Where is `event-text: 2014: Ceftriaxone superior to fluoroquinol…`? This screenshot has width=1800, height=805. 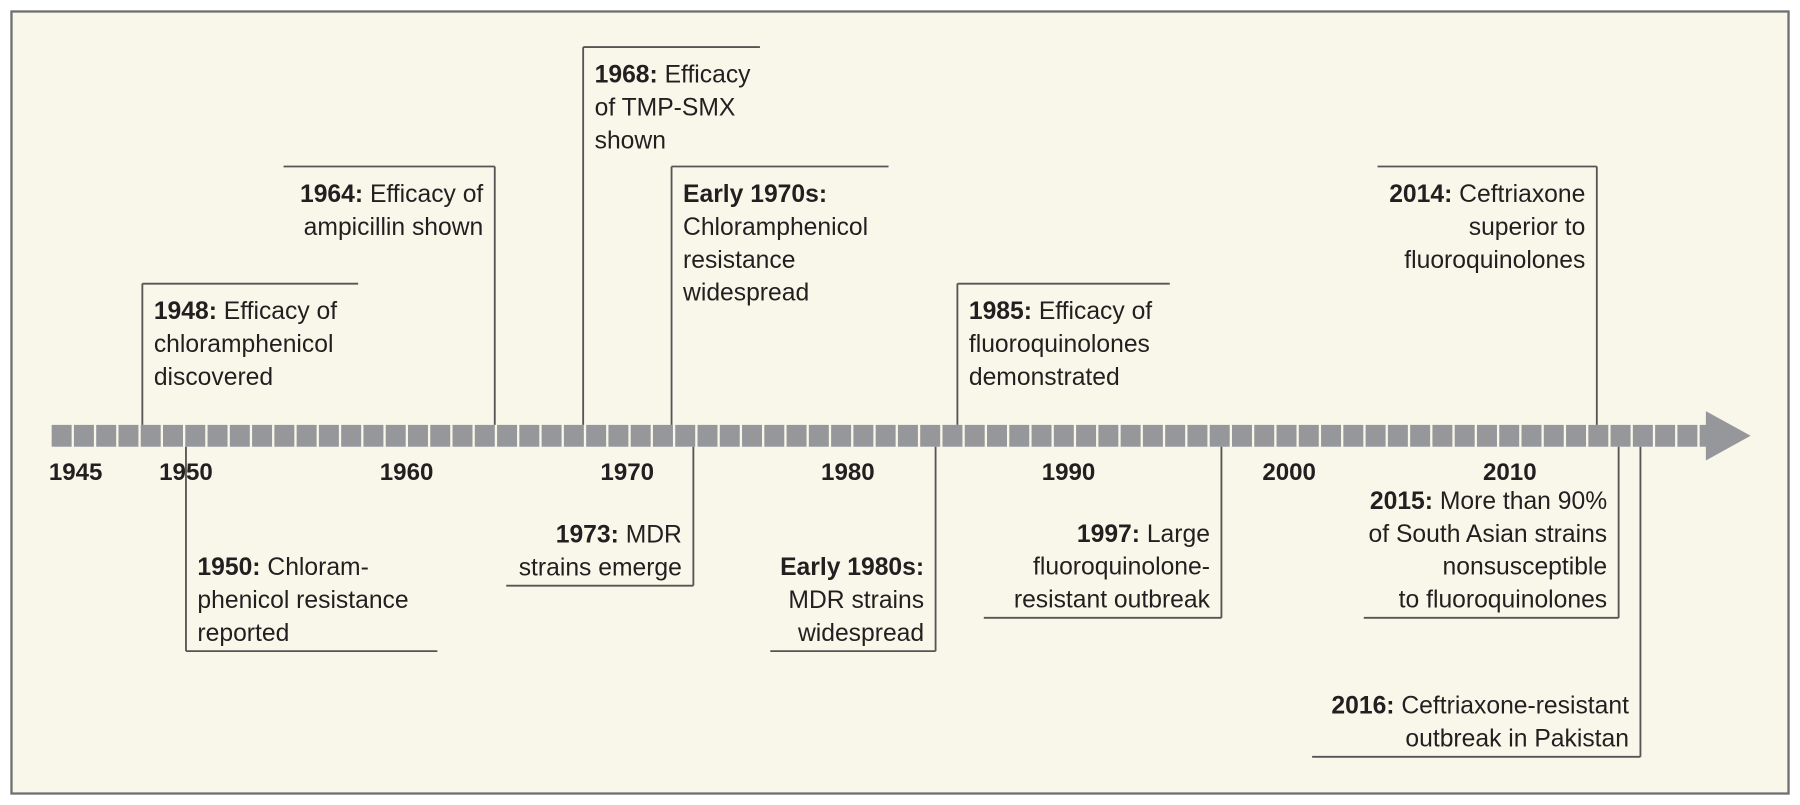
event-text: 2014: Ceftriaxone superior to fluoroquinol… is located at coordinates (1487, 227).